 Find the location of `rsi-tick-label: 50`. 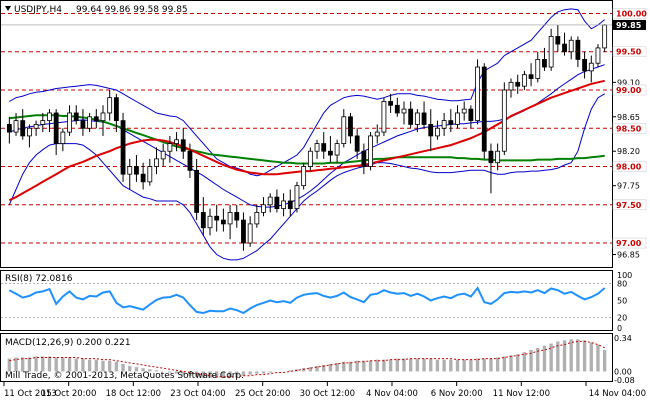

rsi-tick-label: 50 is located at coordinates (622, 301).